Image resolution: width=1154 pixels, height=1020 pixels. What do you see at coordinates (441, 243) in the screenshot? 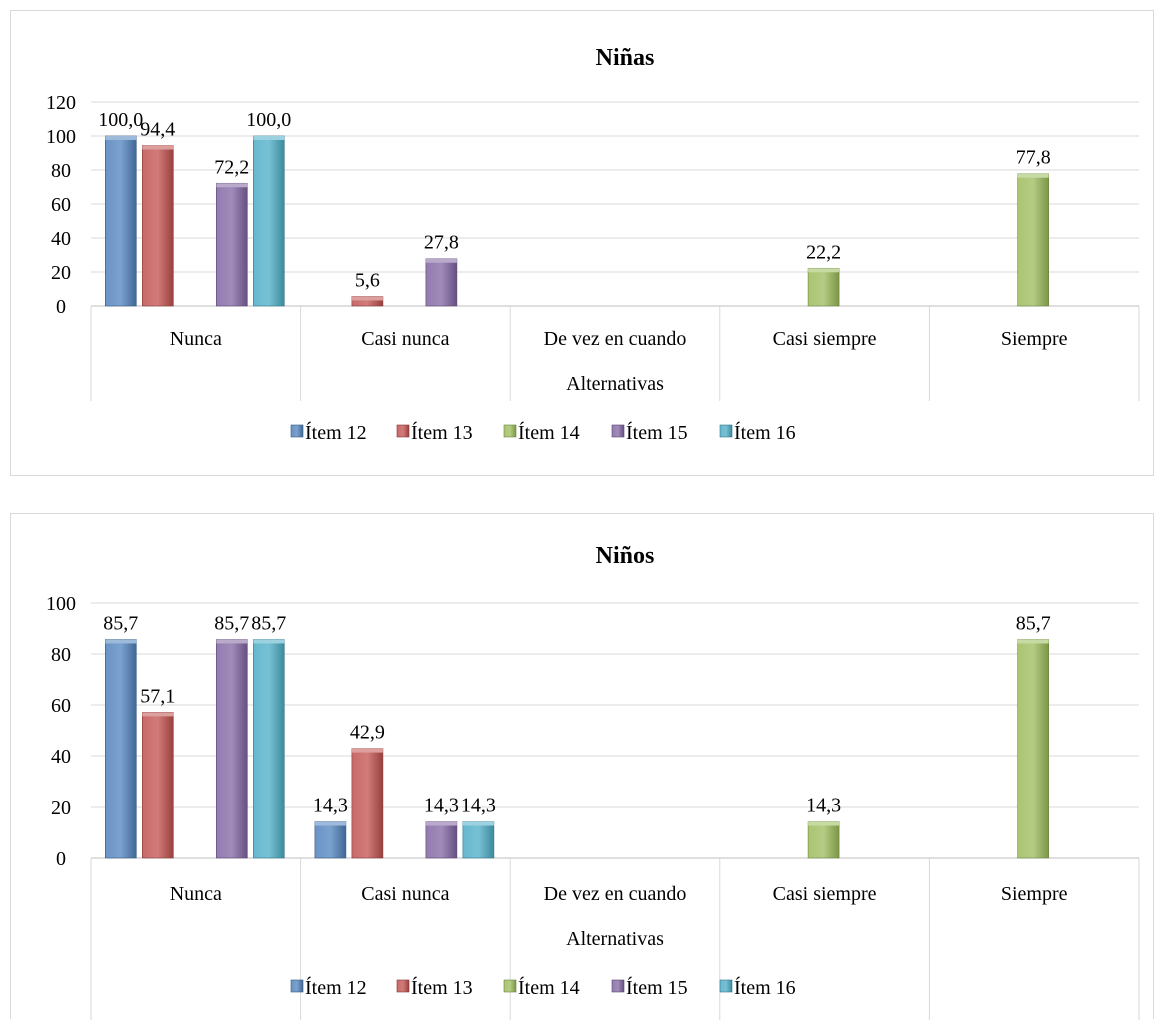
I see `data-label: 27,8` at bounding box center [441, 243].